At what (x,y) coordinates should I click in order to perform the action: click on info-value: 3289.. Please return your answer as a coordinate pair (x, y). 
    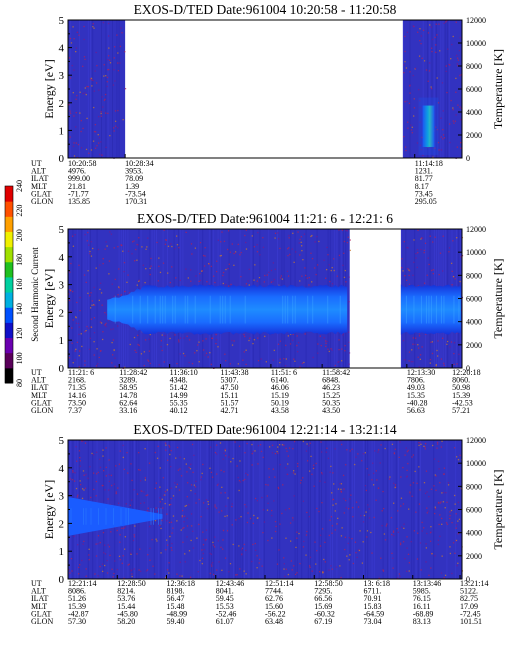
    Looking at the image, I should click on (128, 380).